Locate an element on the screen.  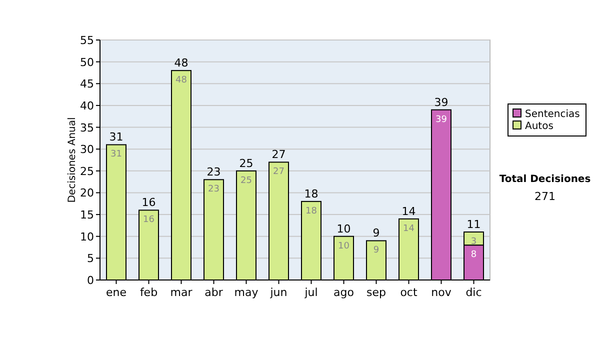
total-label: 16 is located at coordinates (149, 203).